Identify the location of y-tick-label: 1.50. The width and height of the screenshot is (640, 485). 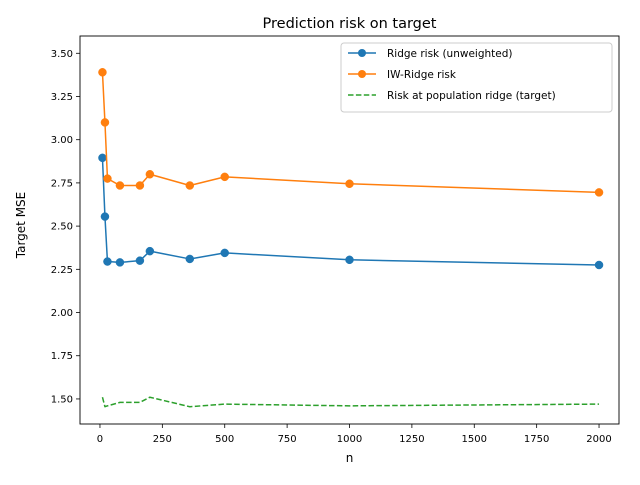
(62, 399).